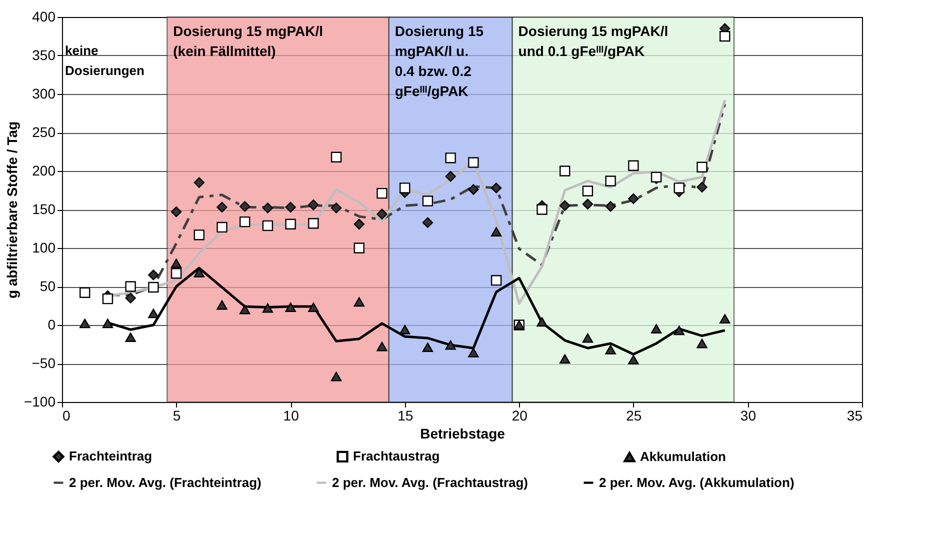 The height and width of the screenshot is (546, 929). What do you see at coordinates (748, 416) in the screenshot?
I see `x-tick-label: 30` at bounding box center [748, 416].